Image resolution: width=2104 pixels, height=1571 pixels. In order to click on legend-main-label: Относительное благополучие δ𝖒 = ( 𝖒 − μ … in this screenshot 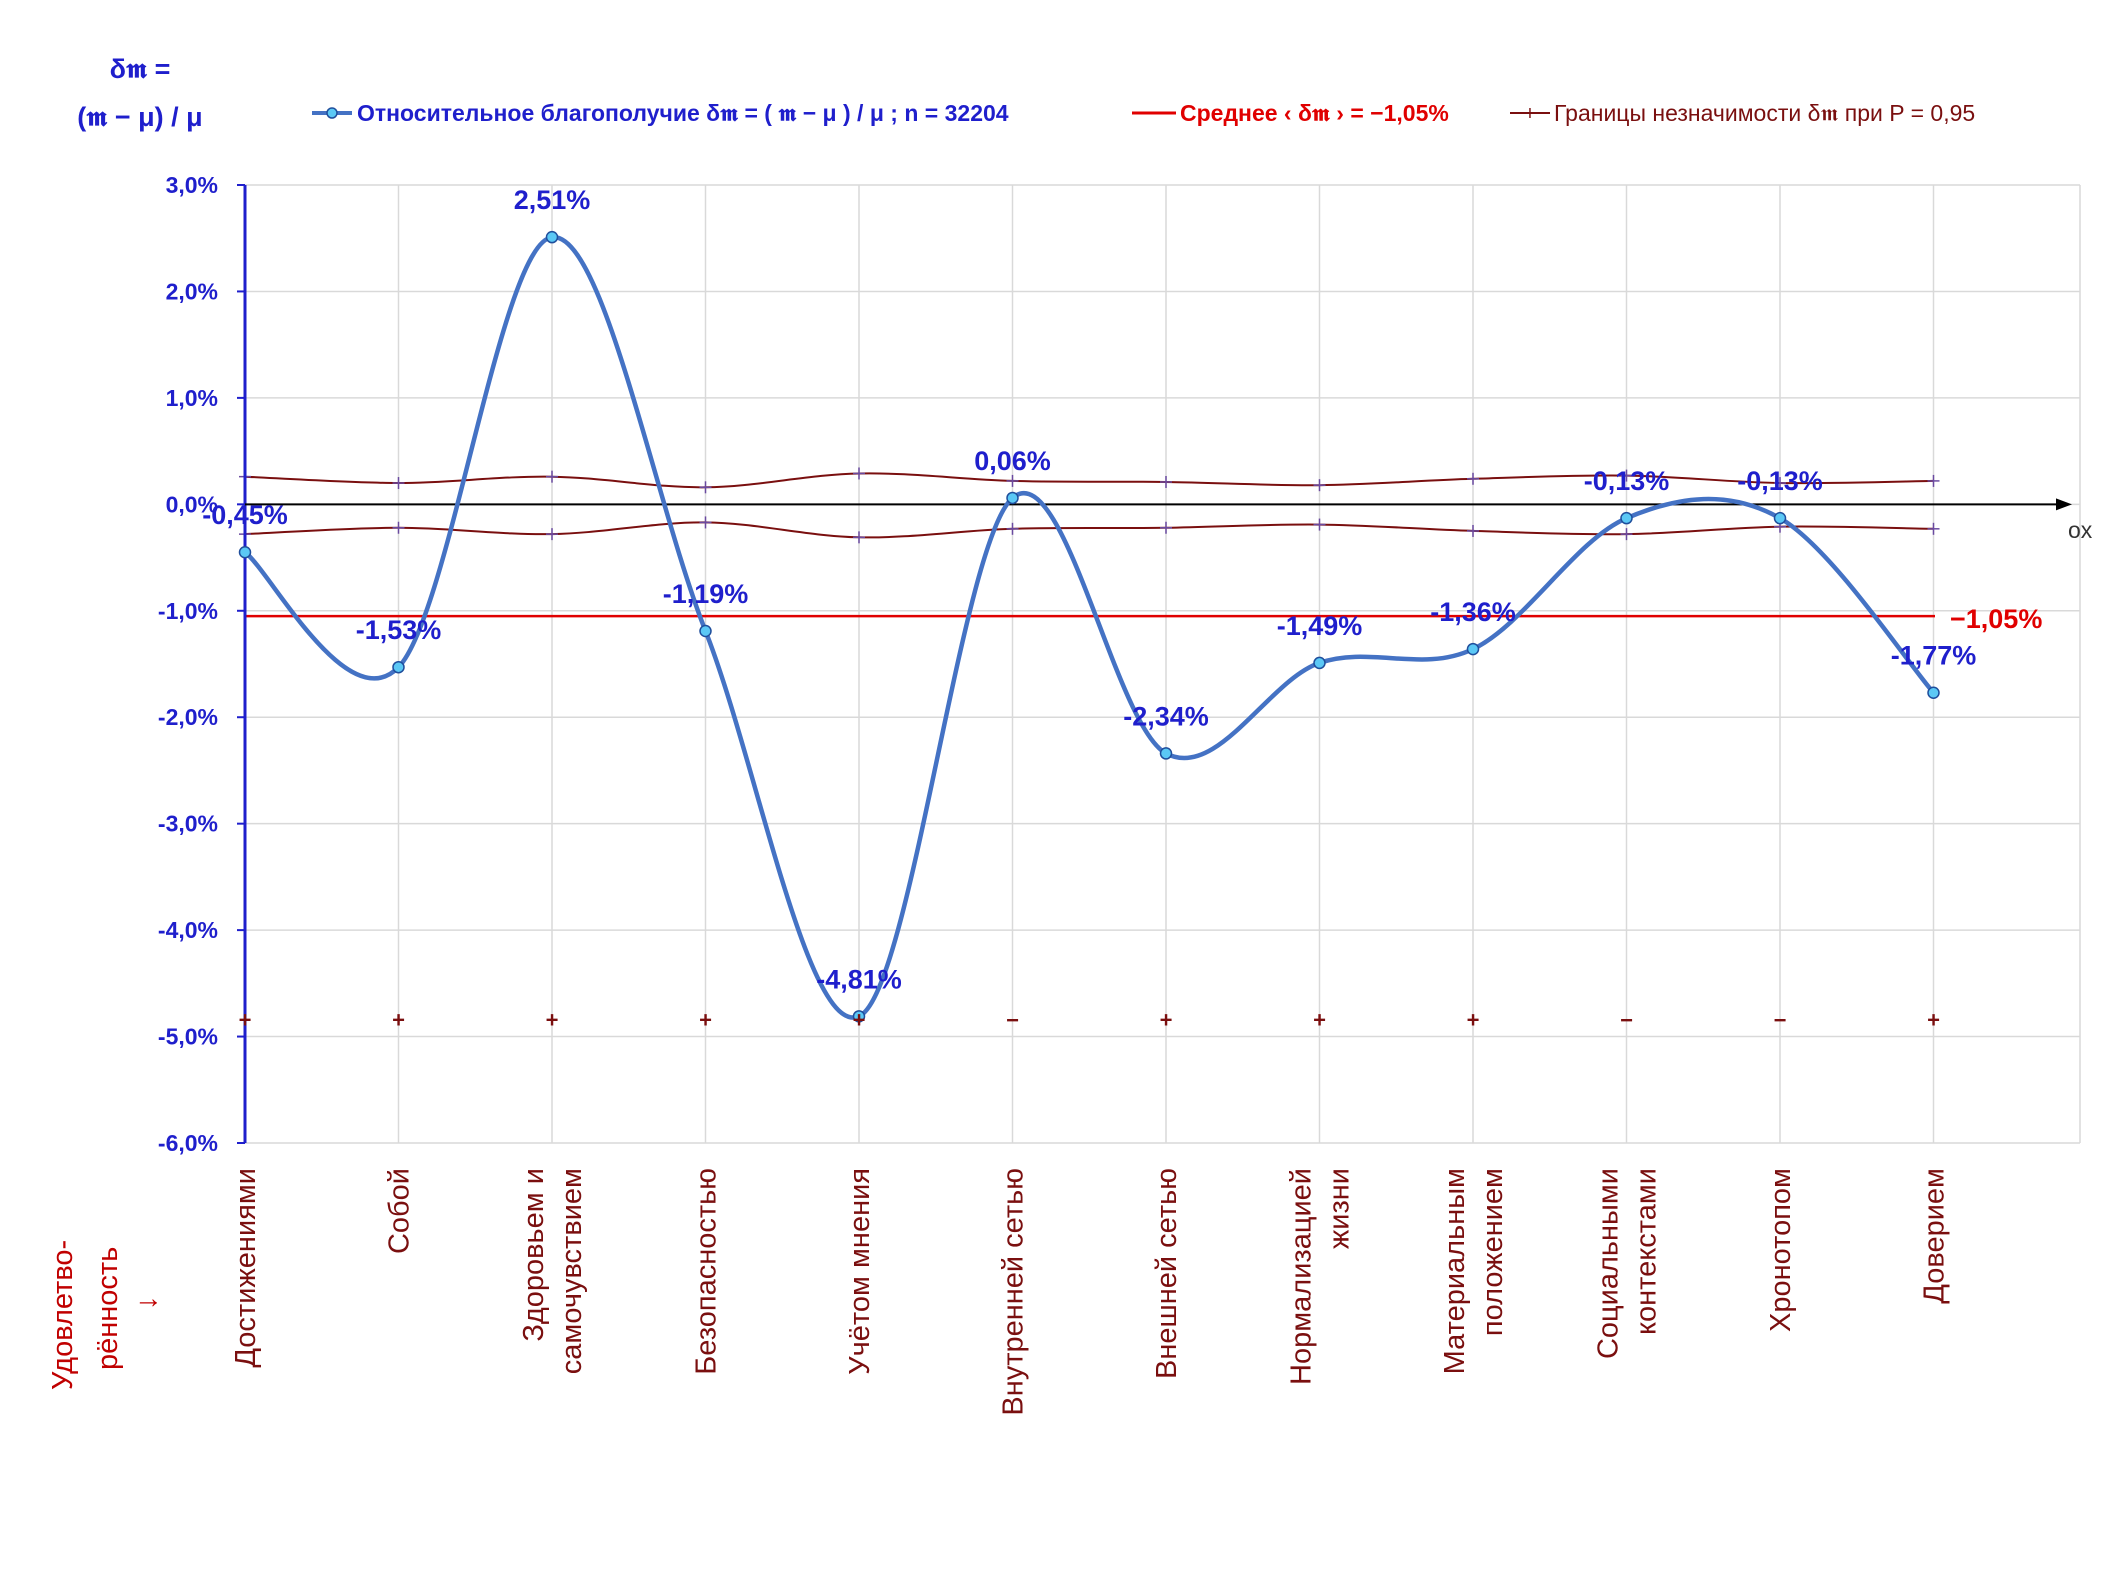, I will do `click(683, 113)`.